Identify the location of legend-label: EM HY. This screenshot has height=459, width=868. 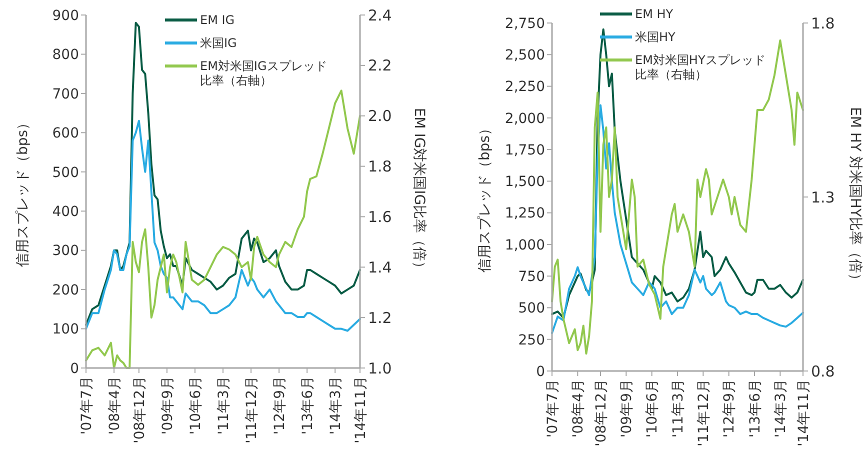
(654, 14).